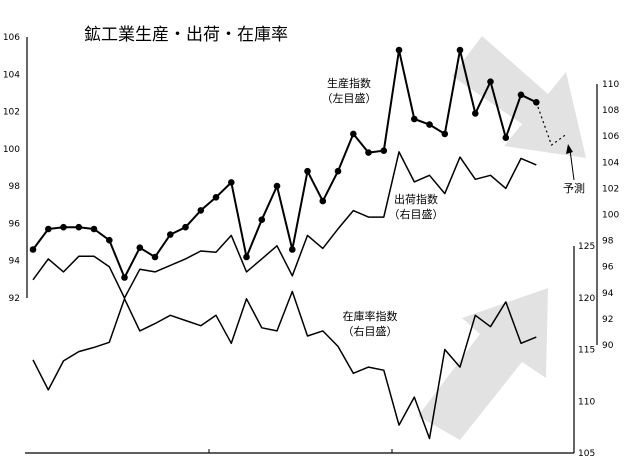 The image size is (630, 467). Describe the element at coordinates (416, 199) in the screenshot. I see `shipment-series-label: 出荷指数` at that location.